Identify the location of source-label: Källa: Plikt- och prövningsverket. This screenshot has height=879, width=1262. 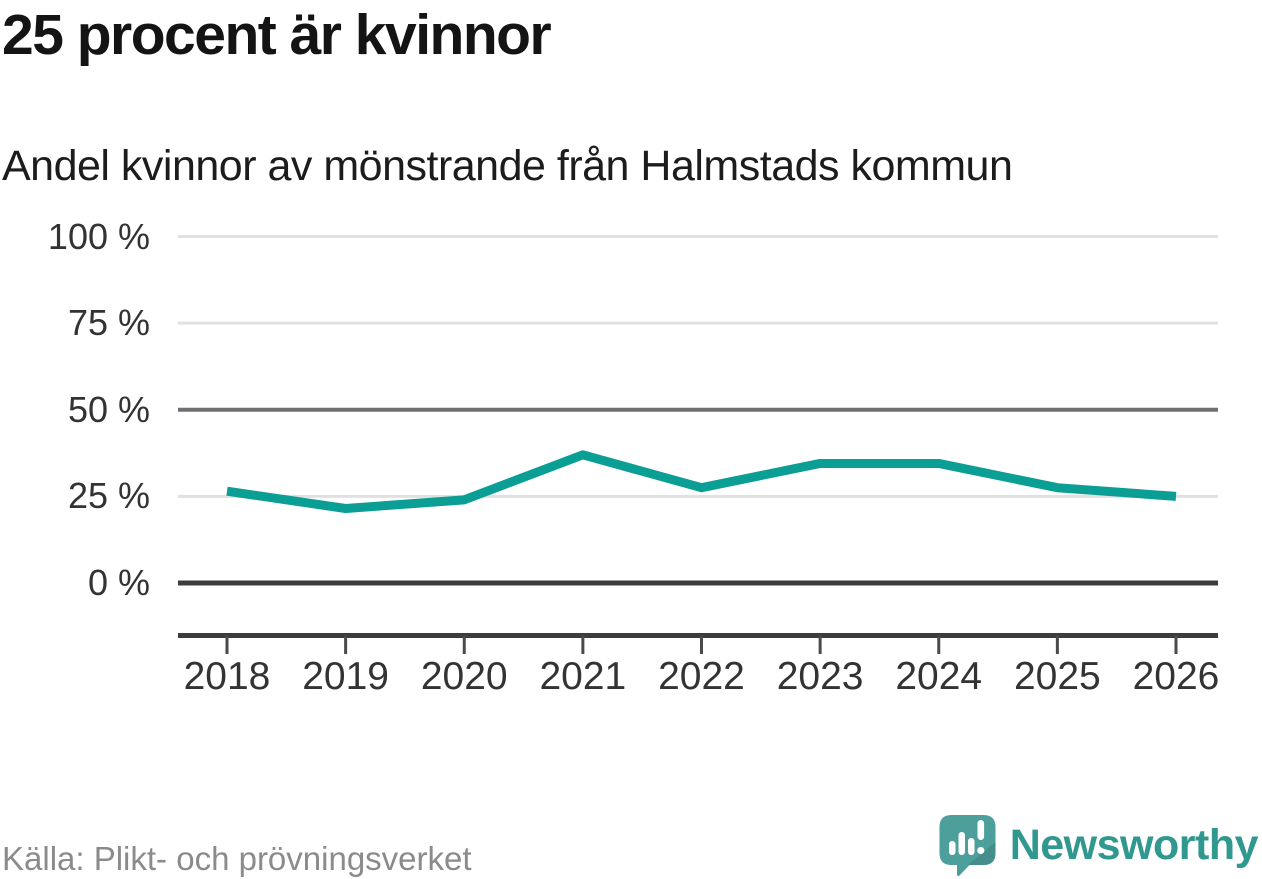
(237, 858).